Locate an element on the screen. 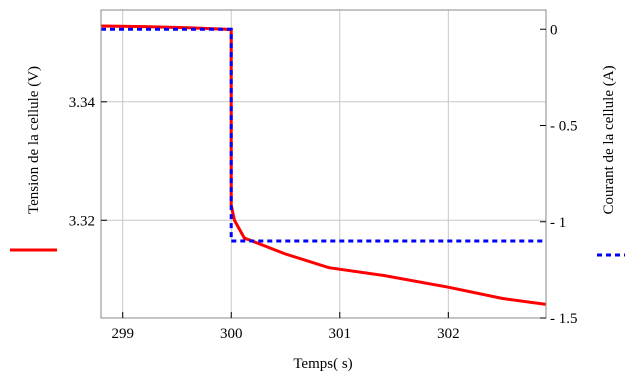  y-left-axis-title: Tension de la cellule (V) is located at coordinates (34, 140).